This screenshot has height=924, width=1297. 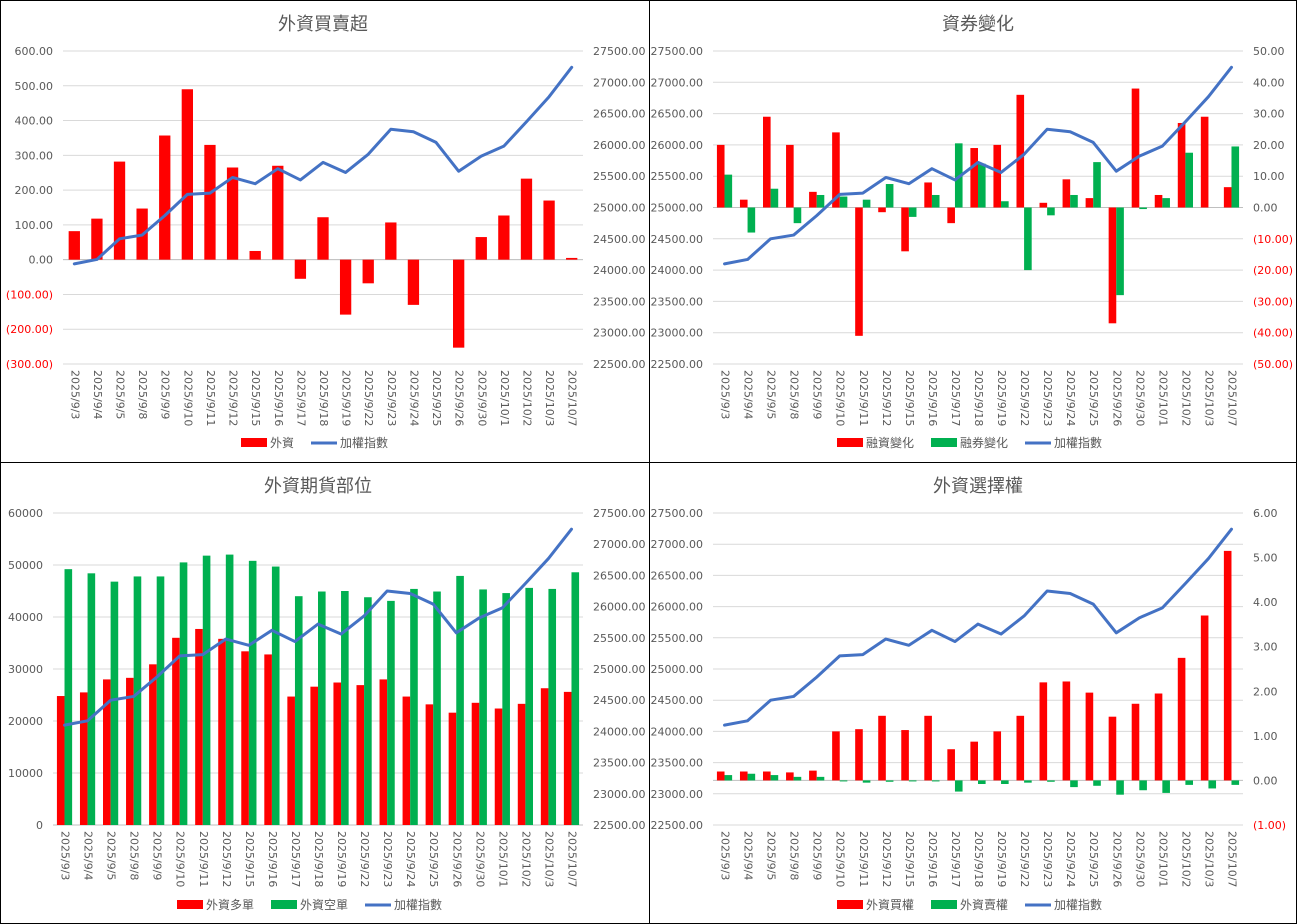 I want to click on right-axis-labels: (1.00) 0.00 1.00 2.00 3.00 4.00 5.00 6.00, so click(x=1269, y=669).